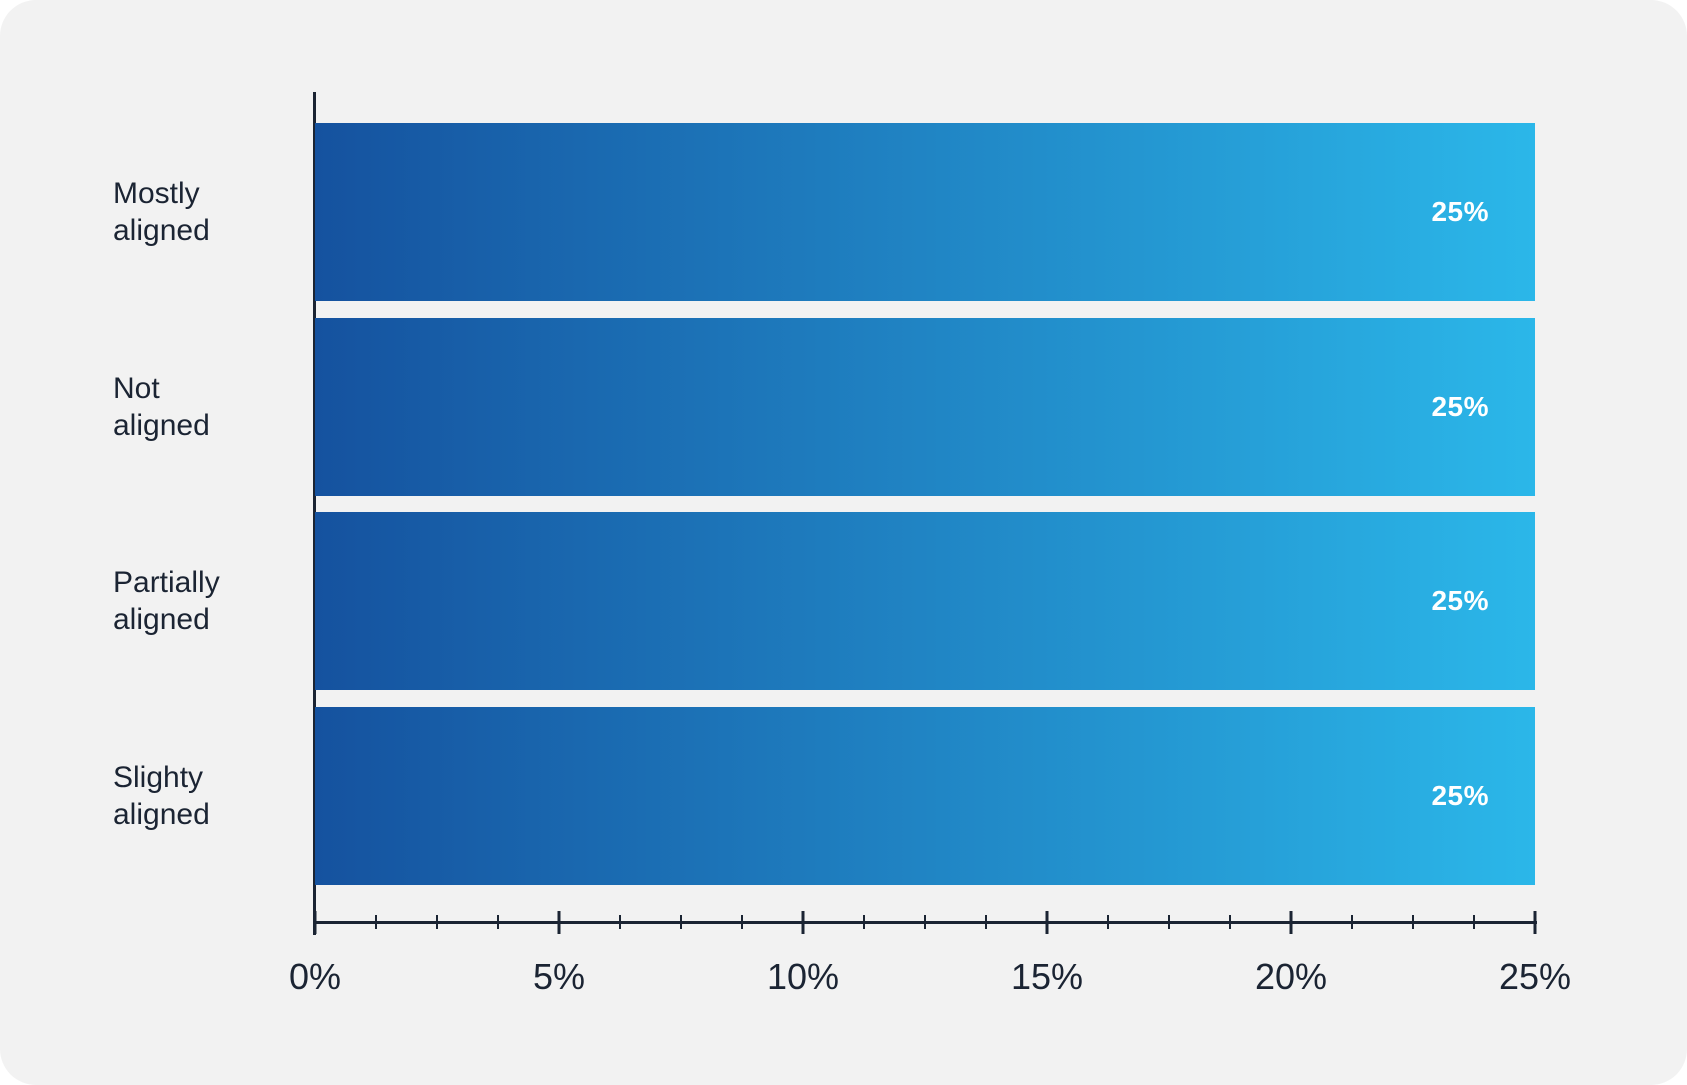 This screenshot has height=1085, width=1687. I want to click on category-label-line: Mostly, so click(156, 193).